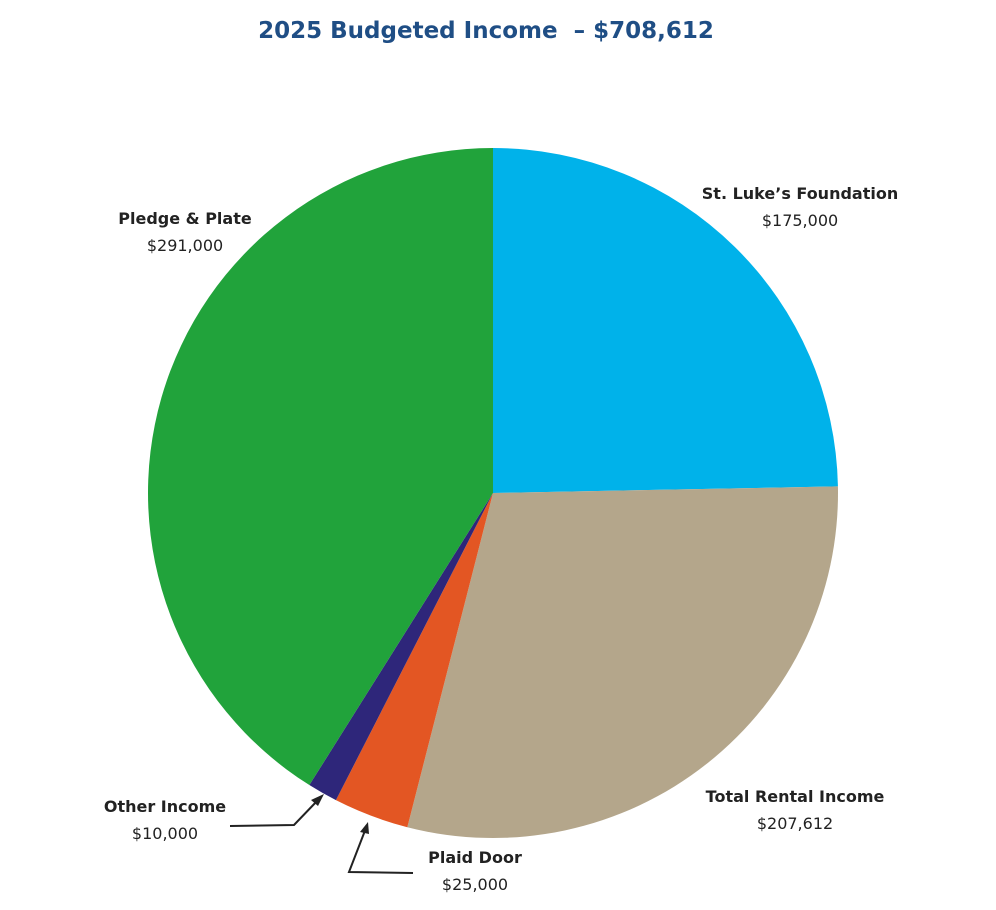  What do you see at coordinates (795, 810) in the screenshot?
I see `label-total-rental: Total Rental Income $207,612` at bounding box center [795, 810].